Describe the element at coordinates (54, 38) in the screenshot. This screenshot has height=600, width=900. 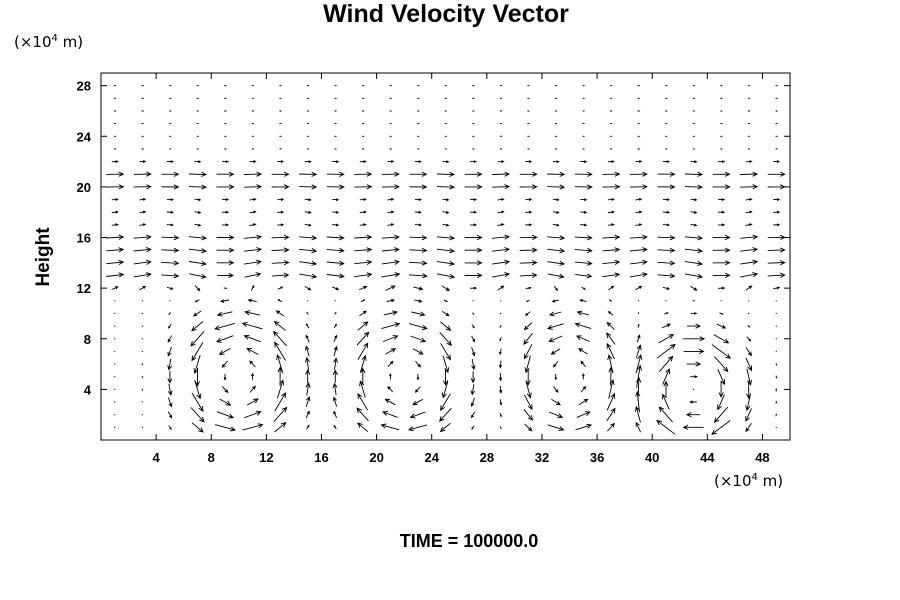
I see `y-unit-exponent: 4` at that location.